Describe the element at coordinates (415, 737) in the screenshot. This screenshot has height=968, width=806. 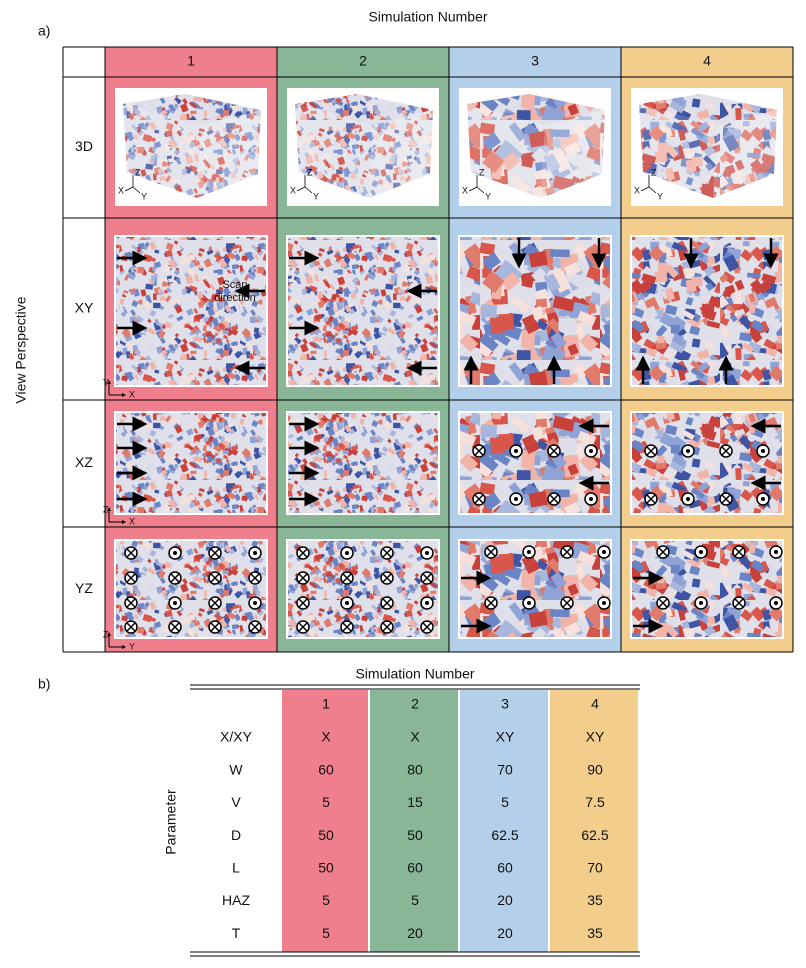
I see `cell: X` at that location.